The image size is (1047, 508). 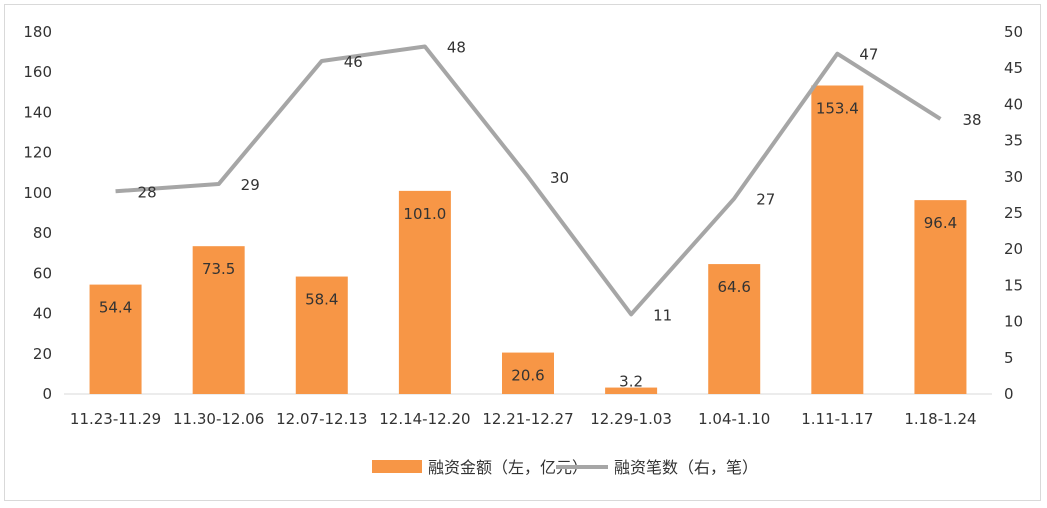 I want to click on x-tick-label: 12.14-12.20, so click(x=424, y=419).